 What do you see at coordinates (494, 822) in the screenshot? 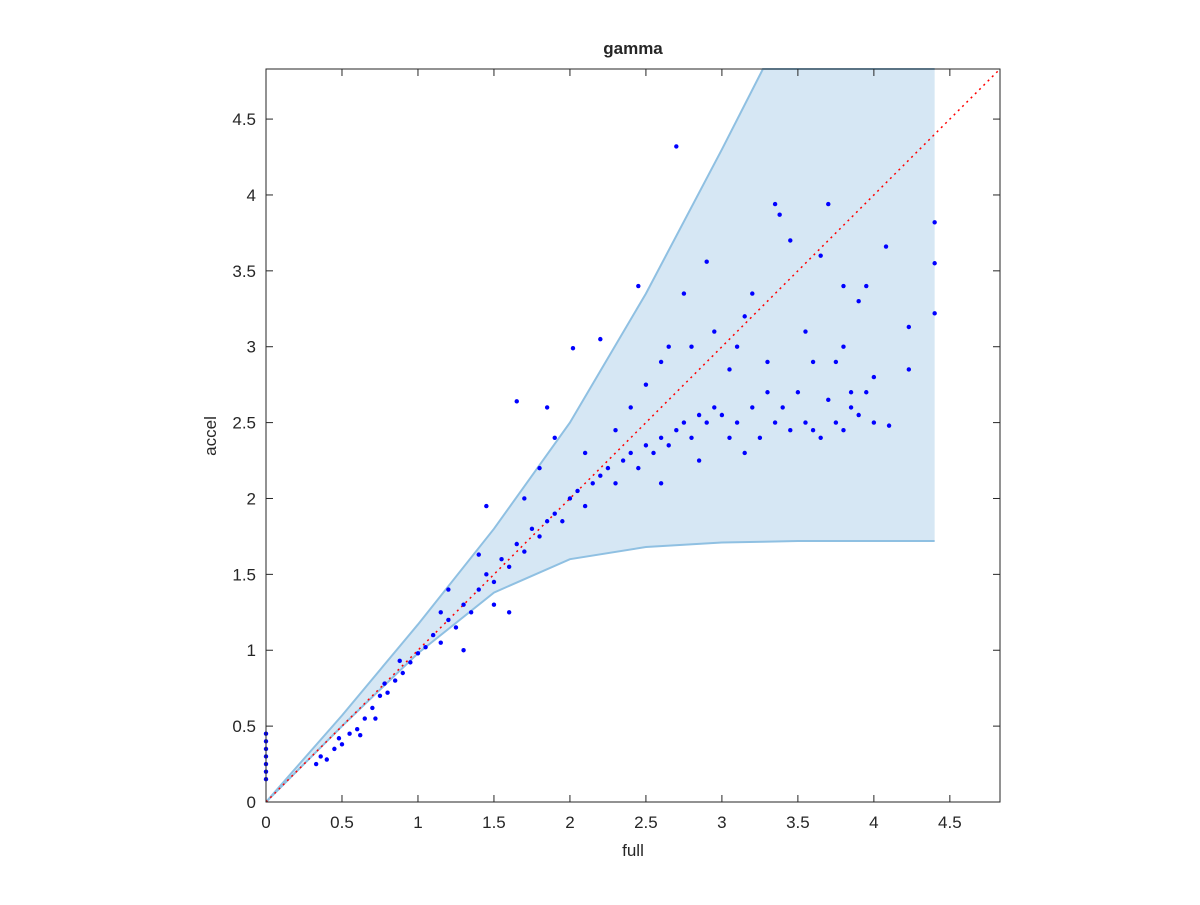
I see `x-tick-label: 1.5` at bounding box center [494, 822].